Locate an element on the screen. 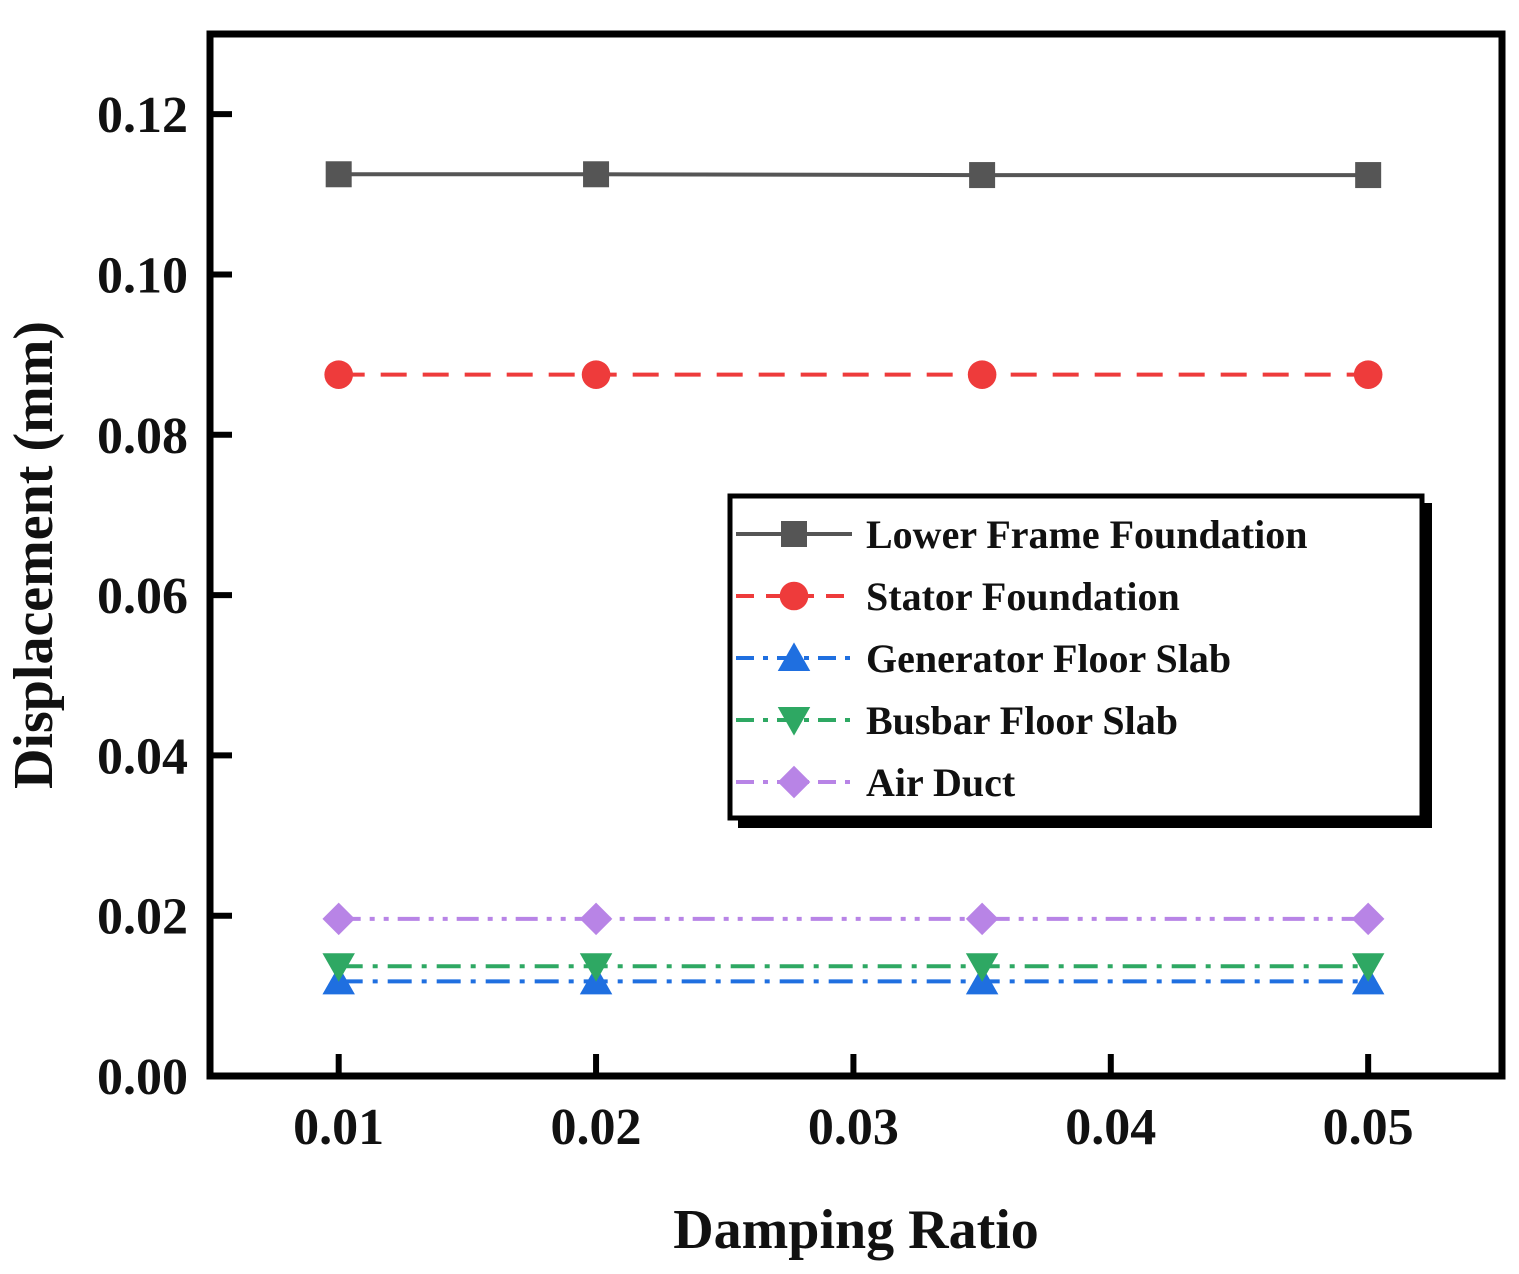 The height and width of the screenshot is (1274, 1519). x-tick-label: 0.03 is located at coordinates (853, 1127).